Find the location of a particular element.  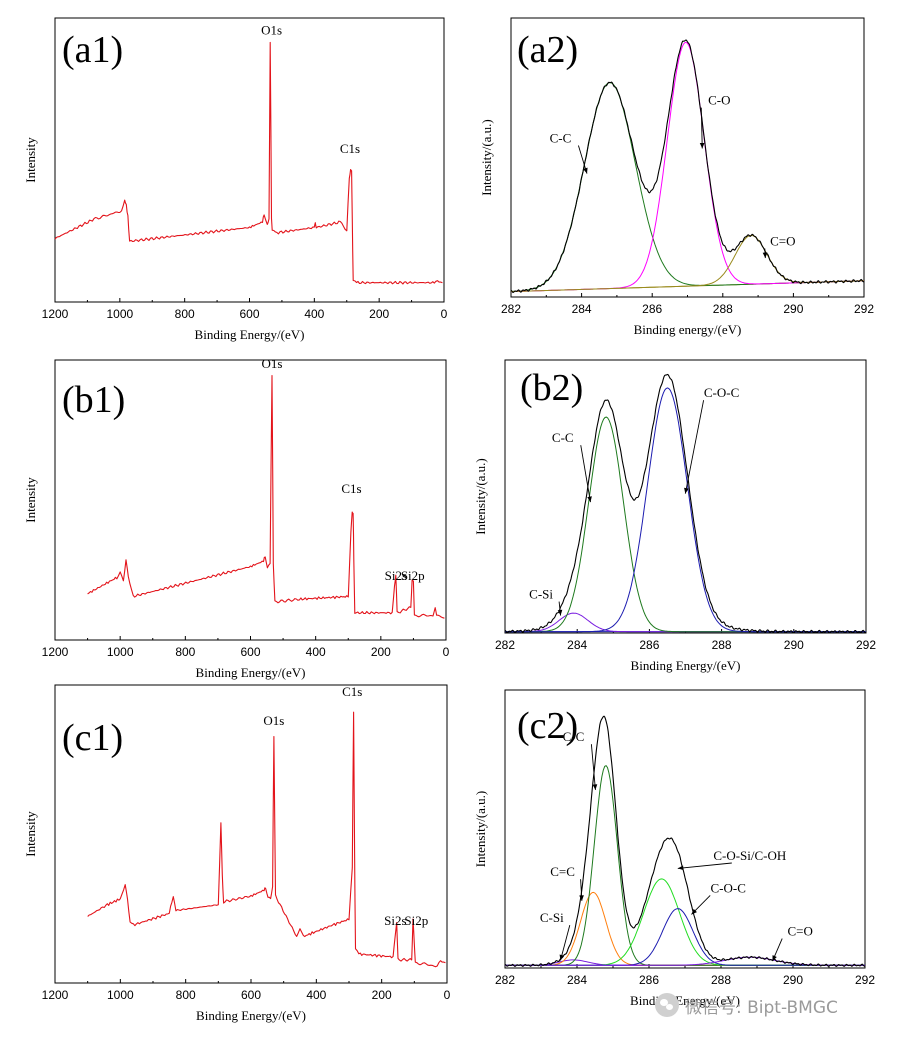

panel-label: (a2) is located at coordinates (547, 50).